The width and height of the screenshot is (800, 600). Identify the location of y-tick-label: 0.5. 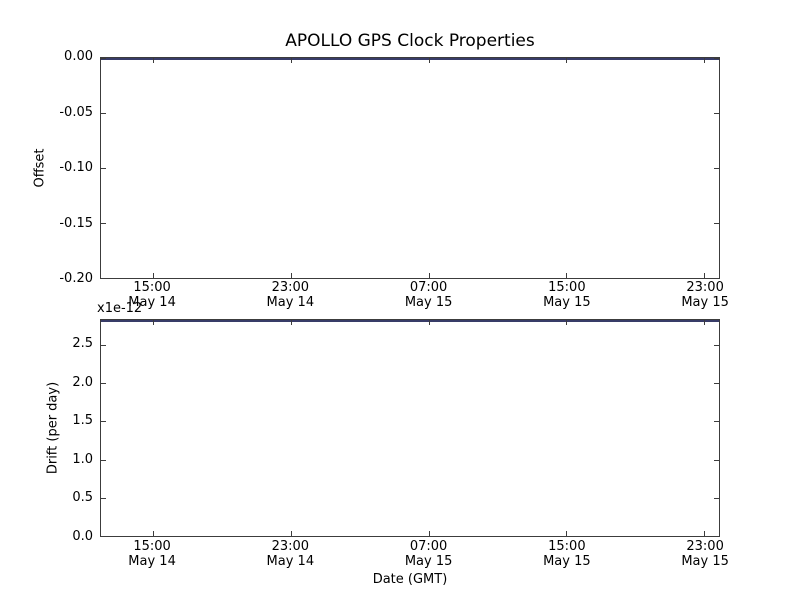
(82, 497).